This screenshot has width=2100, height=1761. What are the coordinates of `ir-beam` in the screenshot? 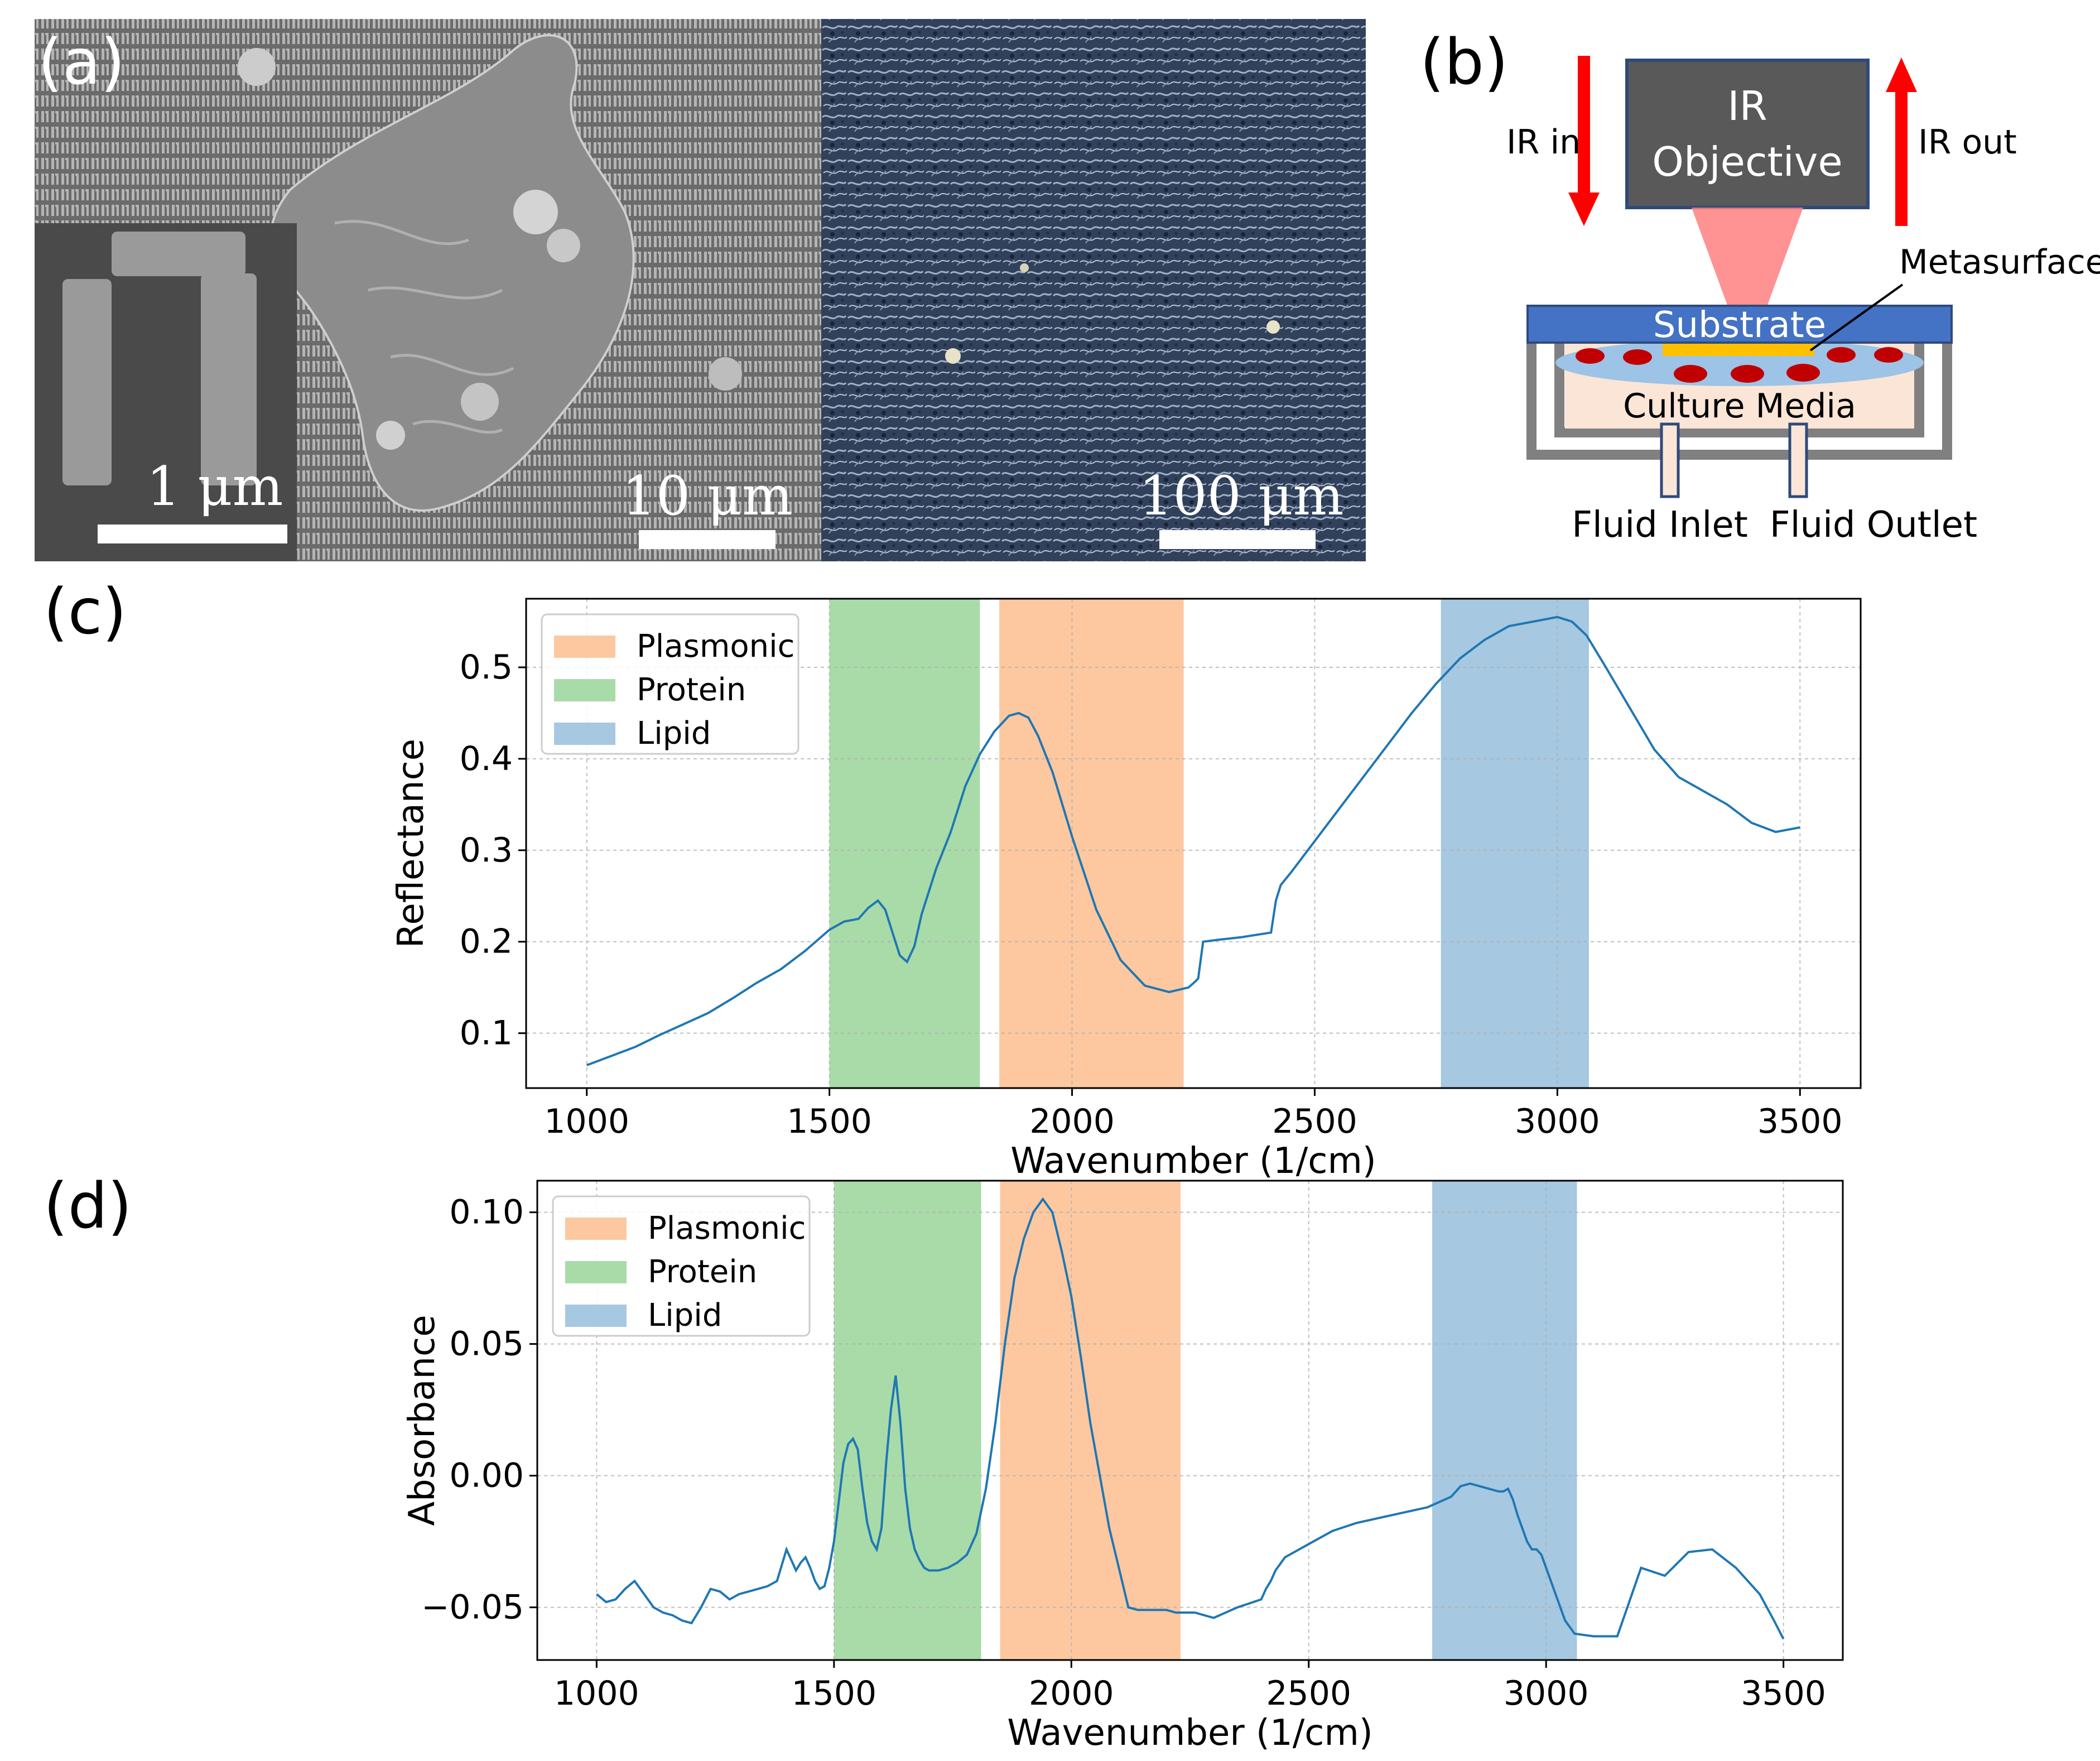 It's located at (1748, 284).